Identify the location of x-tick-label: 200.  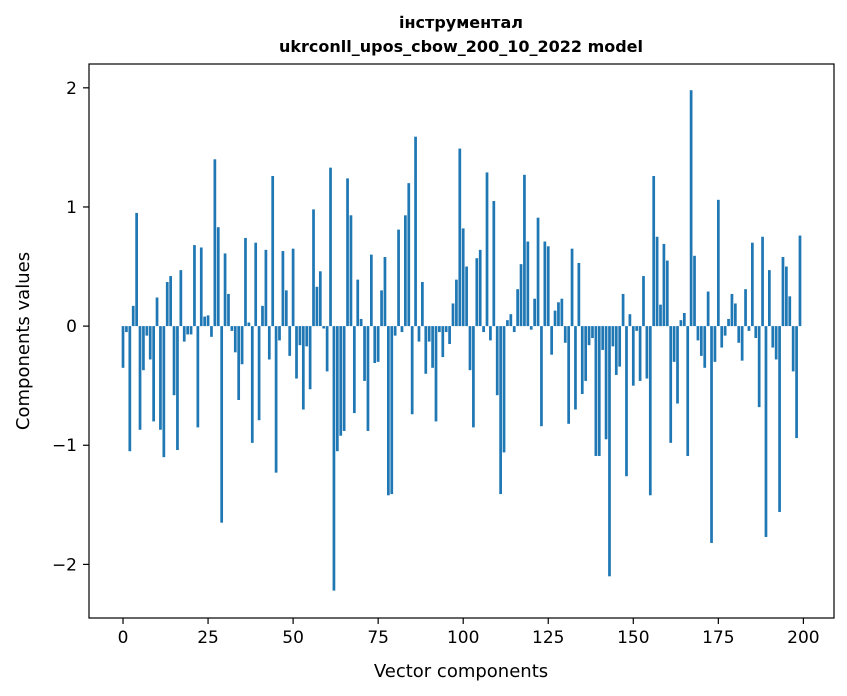
(803, 638).